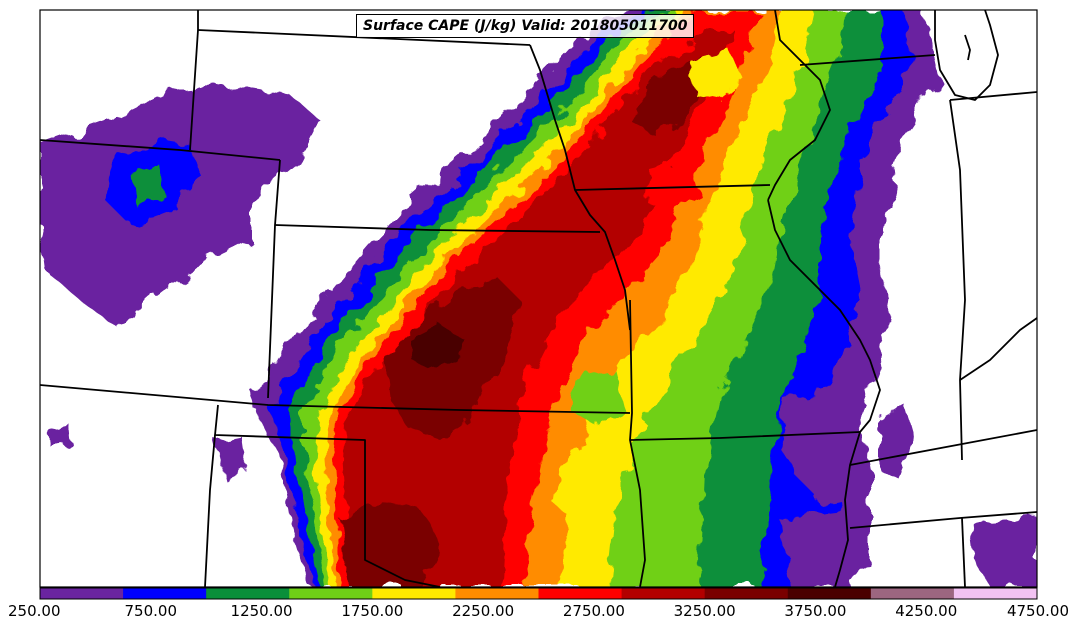 This screenshot has height=633, width=1081. I want to click on cape-blob-purple-tx, so click(61, 436).